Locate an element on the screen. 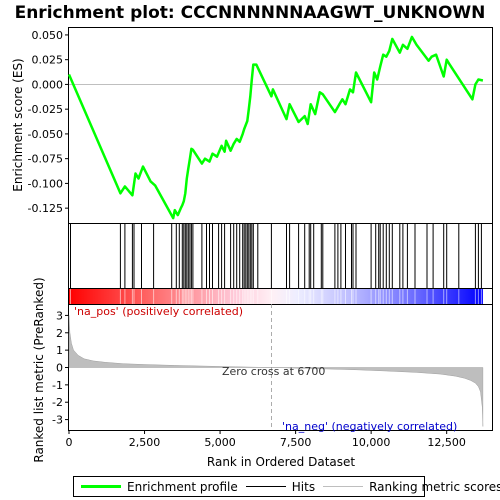 This screenshot has height=500, width=500. metric-y-tick-label: -3 is located at coordinates (57, 420).